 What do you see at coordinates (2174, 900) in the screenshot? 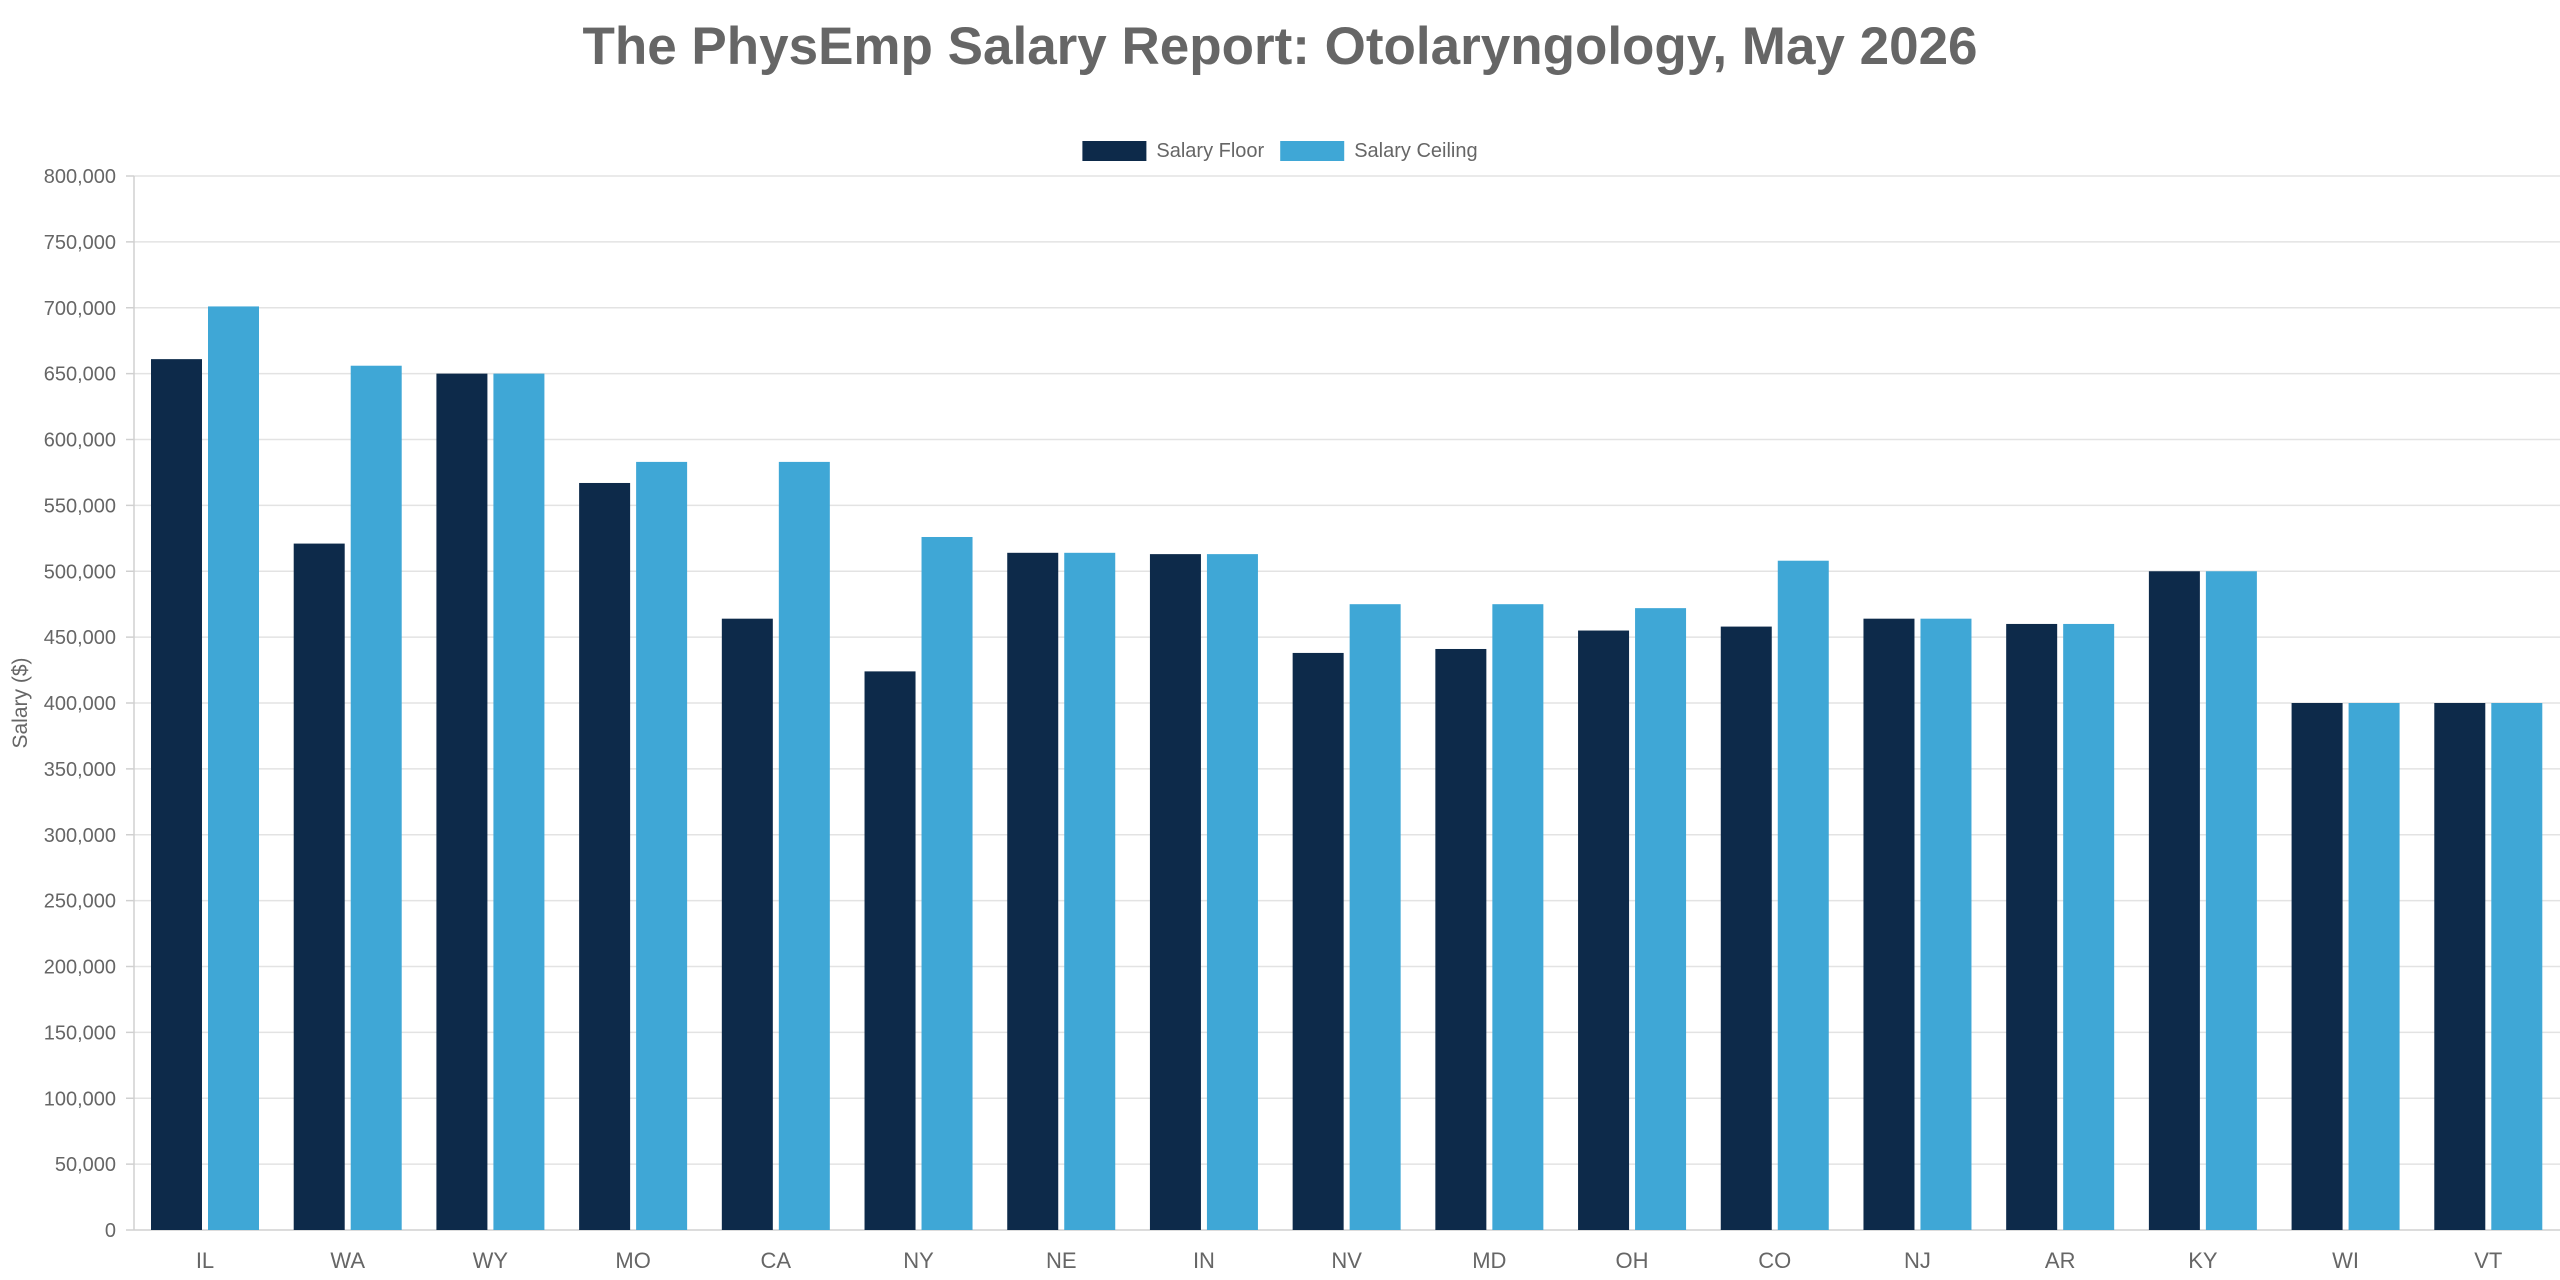
I see `bar-salary-floor-ky` at bounding box center [2174, 900].